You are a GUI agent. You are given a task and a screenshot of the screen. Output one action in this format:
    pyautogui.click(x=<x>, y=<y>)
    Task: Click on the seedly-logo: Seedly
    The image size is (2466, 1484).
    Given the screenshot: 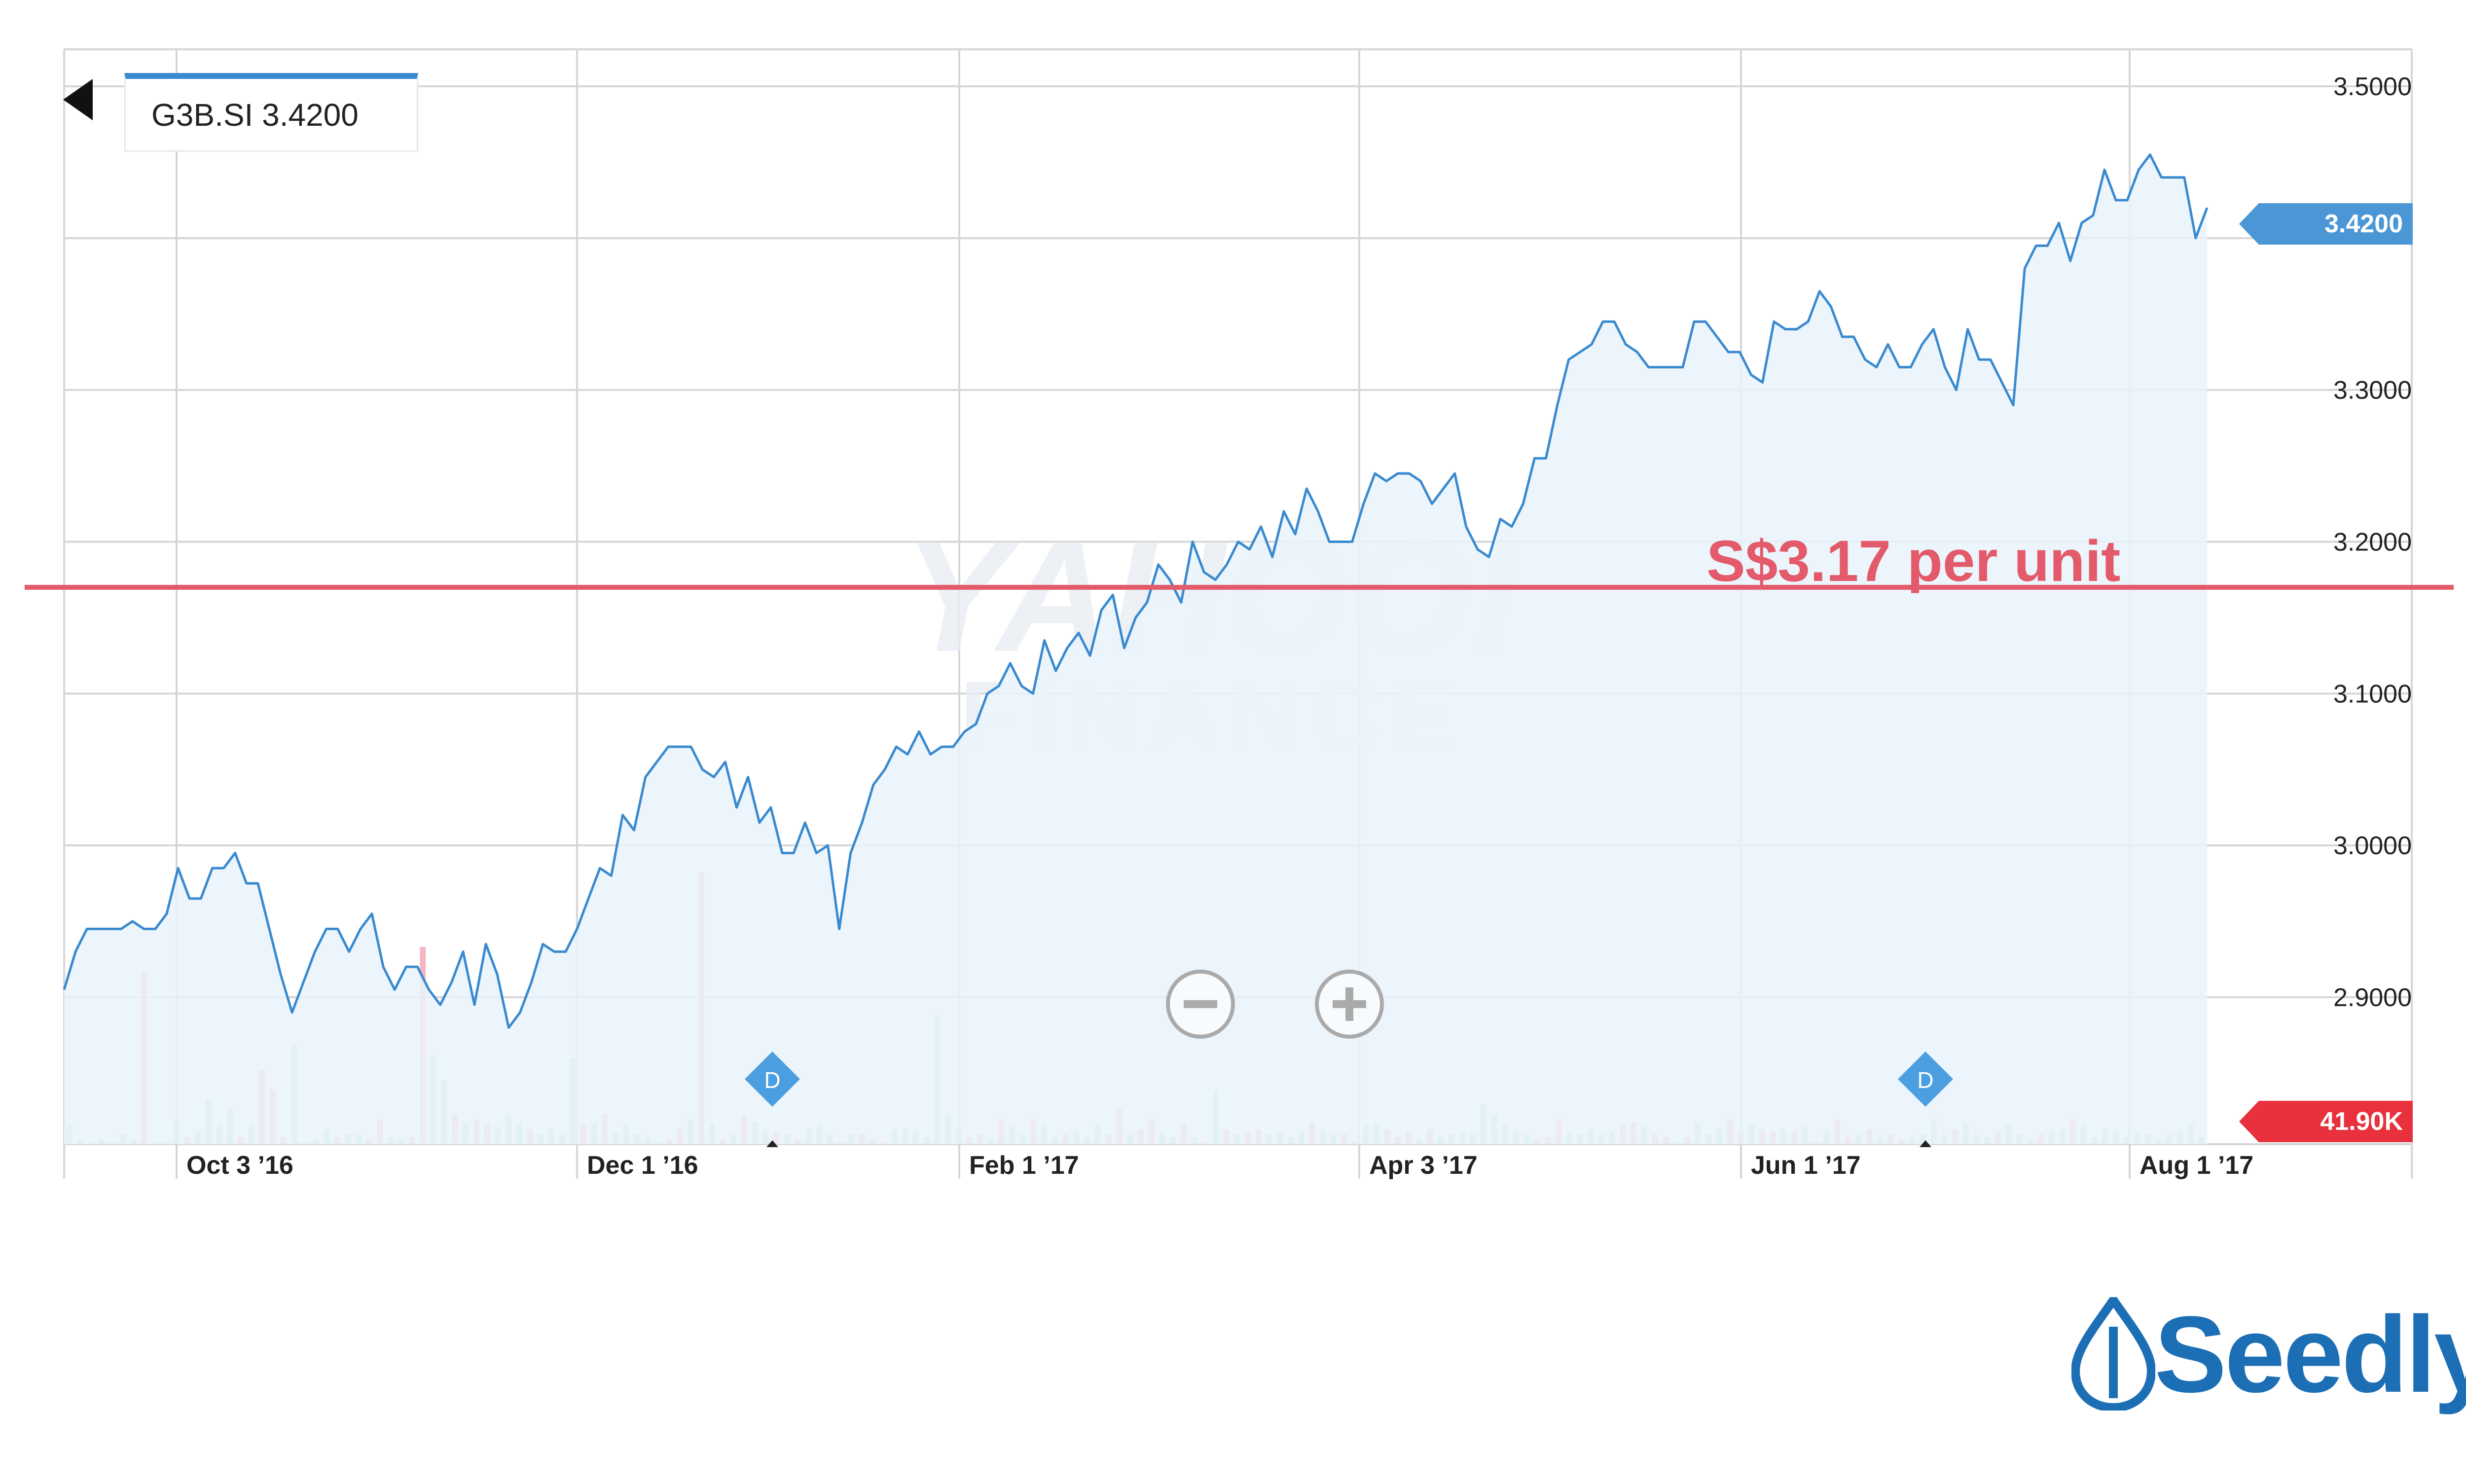 What is the action you would take?
    pyautogui.click(x=2268, y=1356)
    